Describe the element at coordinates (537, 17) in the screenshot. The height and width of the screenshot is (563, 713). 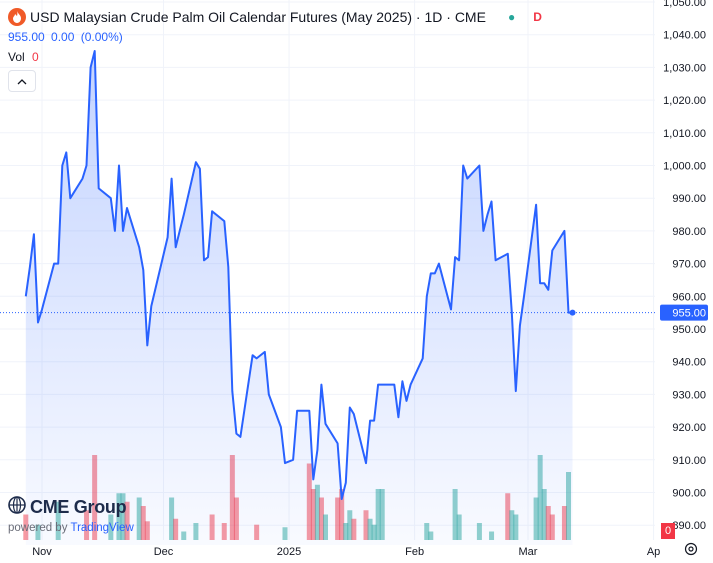
I see `market-status-delayed: D` at that location.